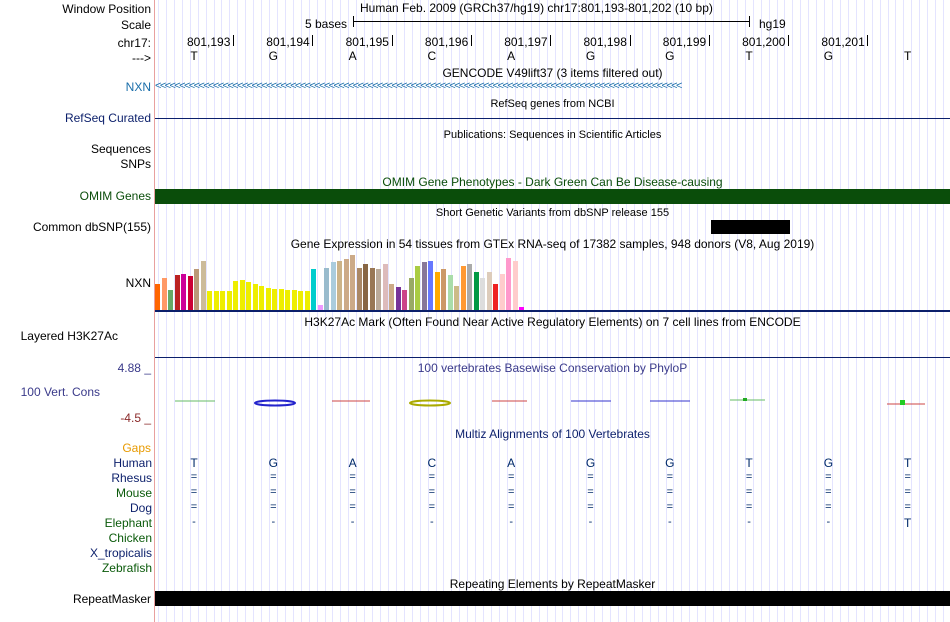 This screenshot has width=950, height=622. What do you see at coordinates (552, 196) in the screenshot?
I see `omim-gene-band` at bounding box center [552, 196].